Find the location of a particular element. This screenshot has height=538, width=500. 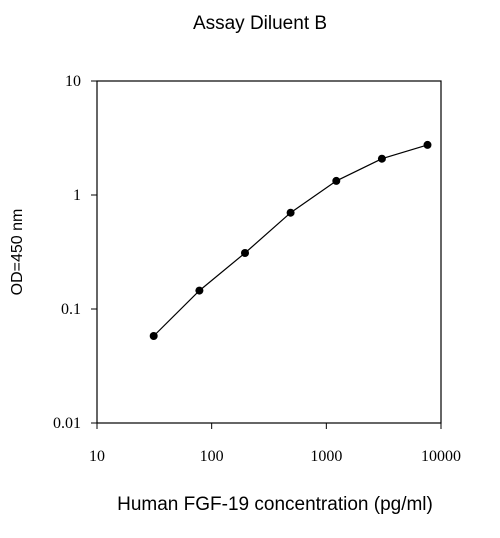

y-axis: 10 1 0.1 0.01 is located at coordinates (75, 252).